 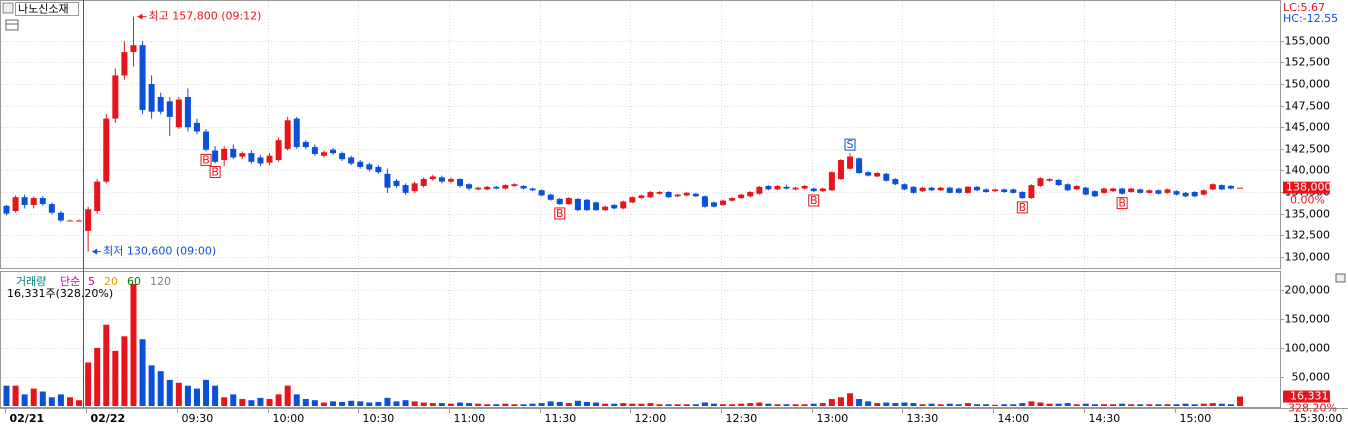 I want to click on low-arrowhead, so click(x=95, y=251).